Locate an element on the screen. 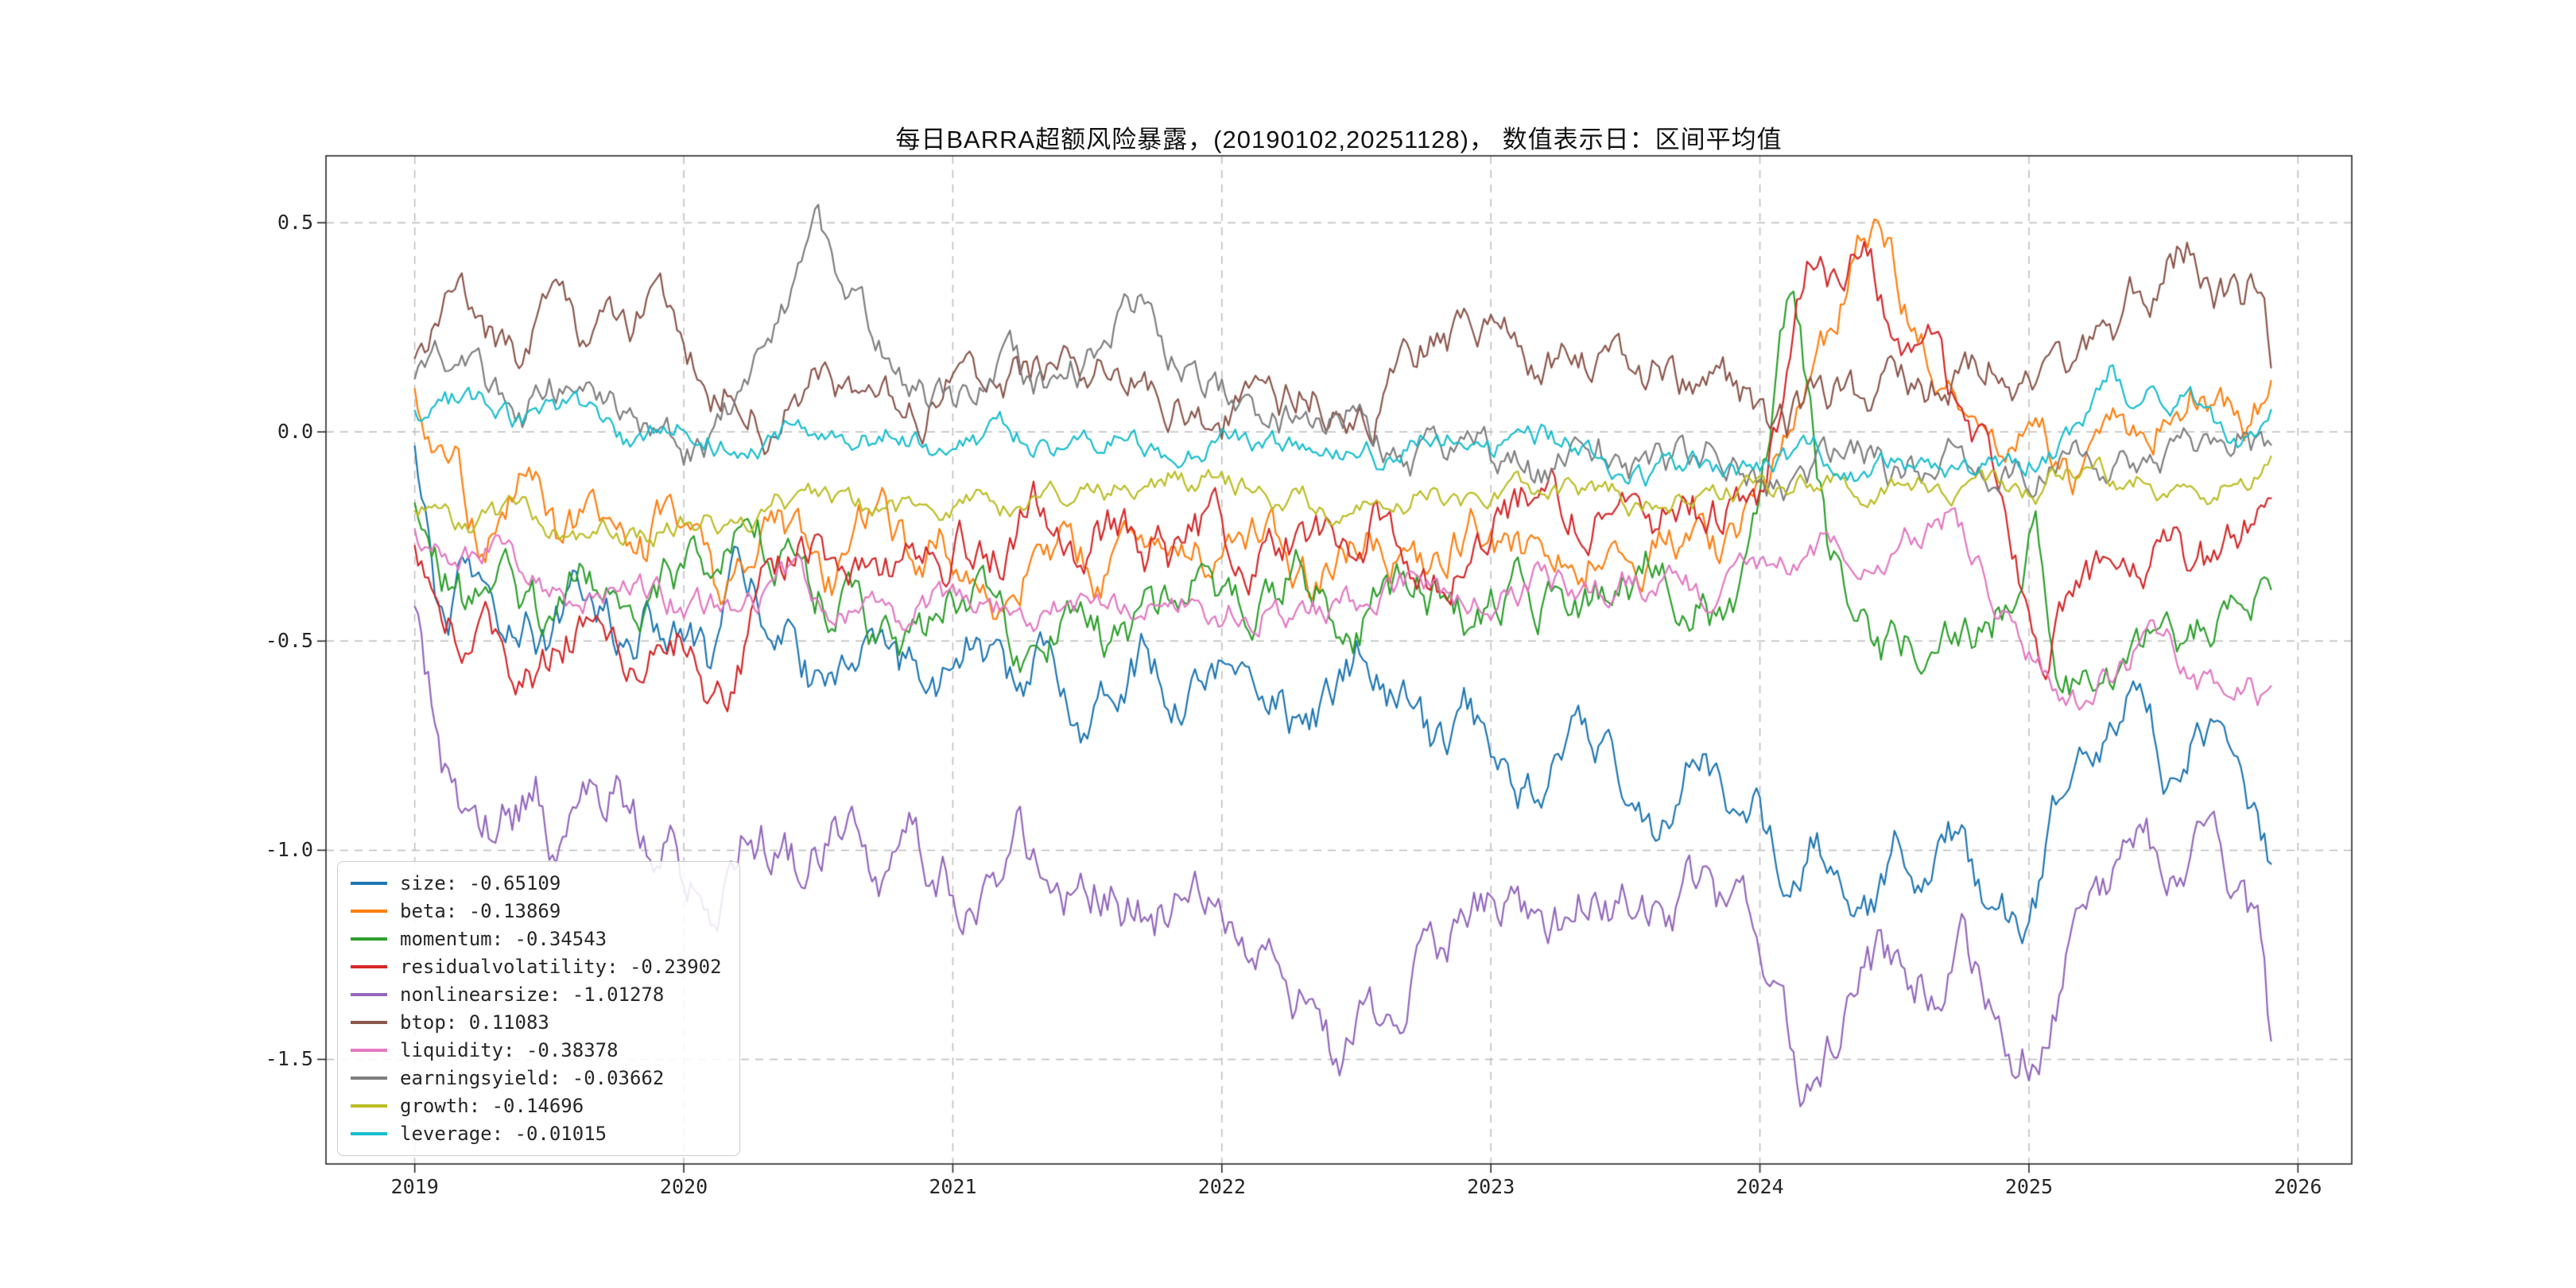  legend-item-beta: beta: -0.13869 is located at coordinates (537, 911).